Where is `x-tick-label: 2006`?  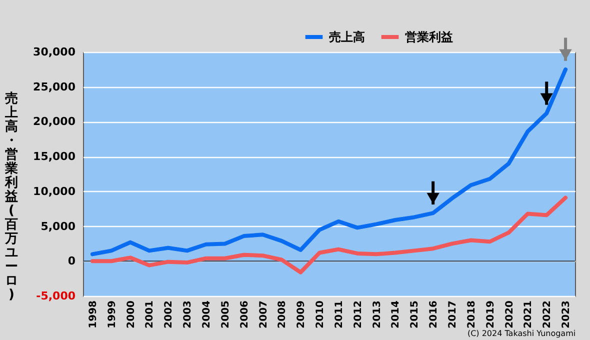 x-tick-label: 2006 is located at coordinates (244, 314).